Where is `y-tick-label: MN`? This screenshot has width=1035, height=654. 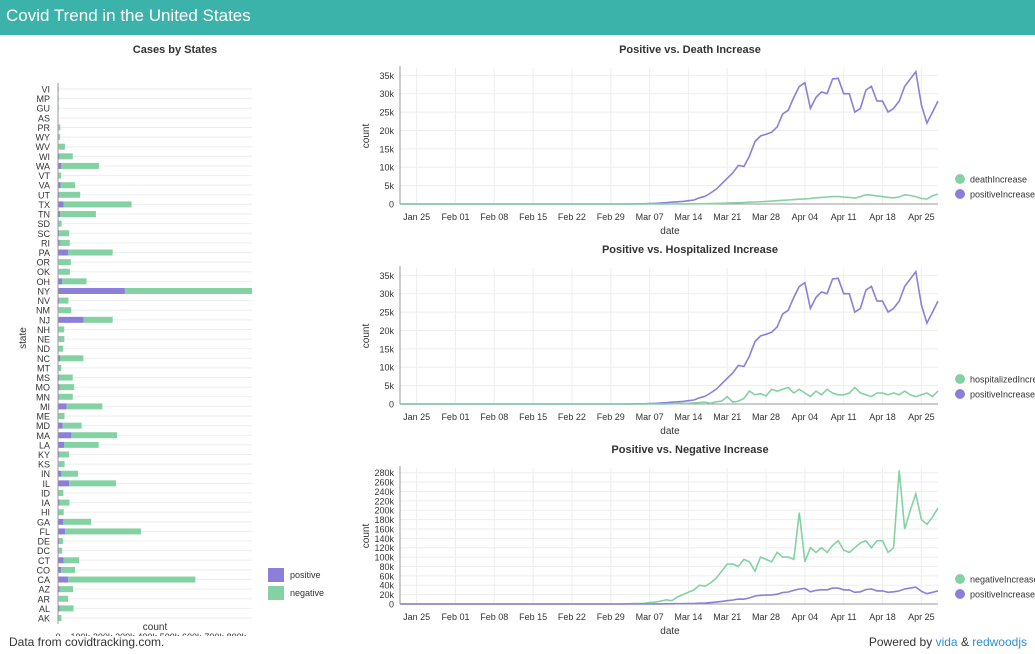 y-tick-label: MN is located at coordinates (43, 397).